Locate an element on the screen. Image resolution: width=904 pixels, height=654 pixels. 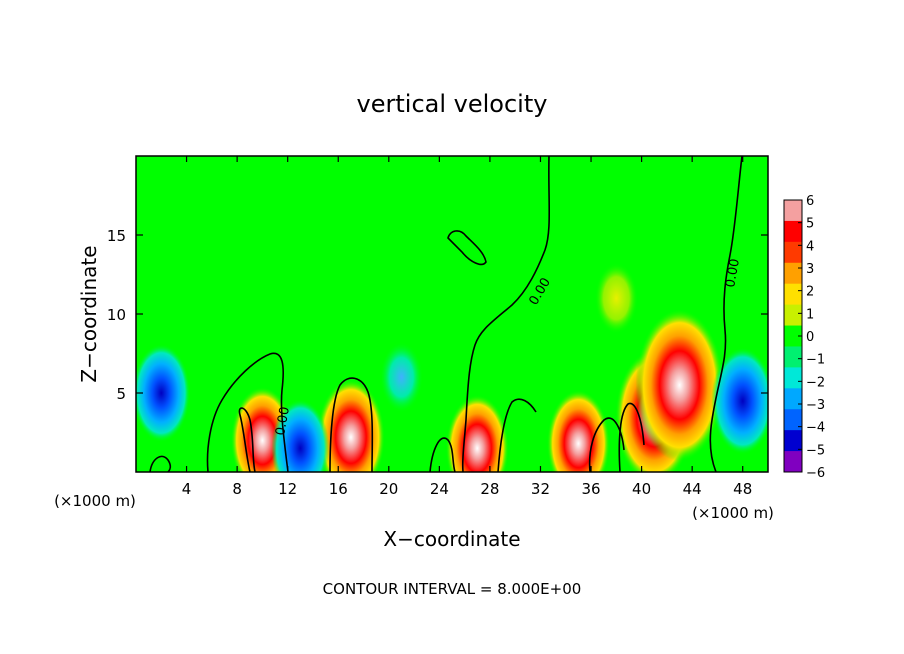
colorbar-label: 0 is located at coordinates (810, 337).